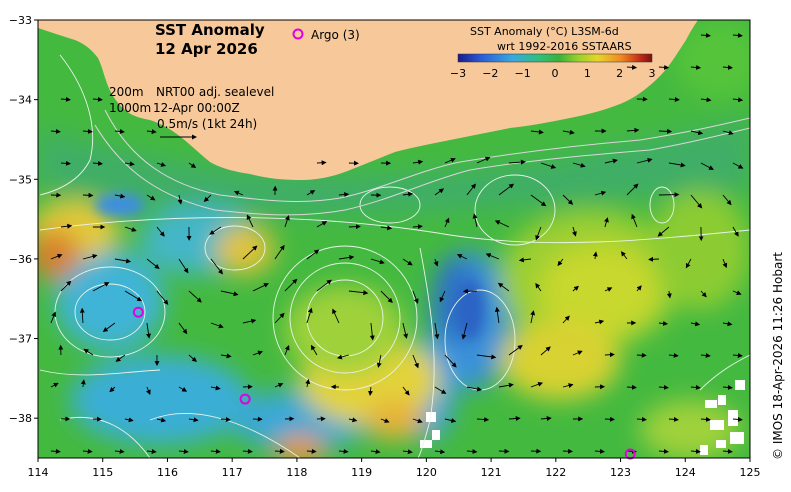 This screenshot has width=791, height=492. What do you see at coordinates (232, 472) in the screenshot?
I see `x-axis-tick-label: 117` at bounding box center [232, 472].